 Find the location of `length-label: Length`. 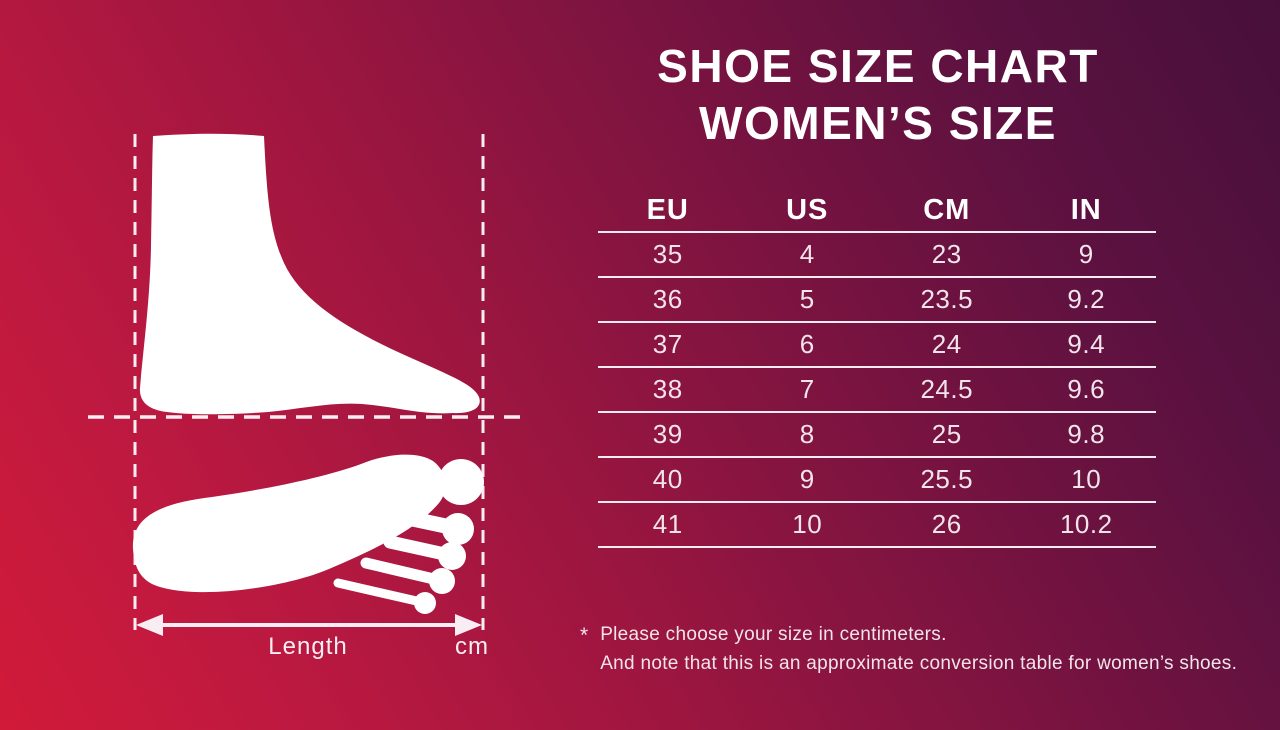

length-label: Length is located at coordinates (308, 646).